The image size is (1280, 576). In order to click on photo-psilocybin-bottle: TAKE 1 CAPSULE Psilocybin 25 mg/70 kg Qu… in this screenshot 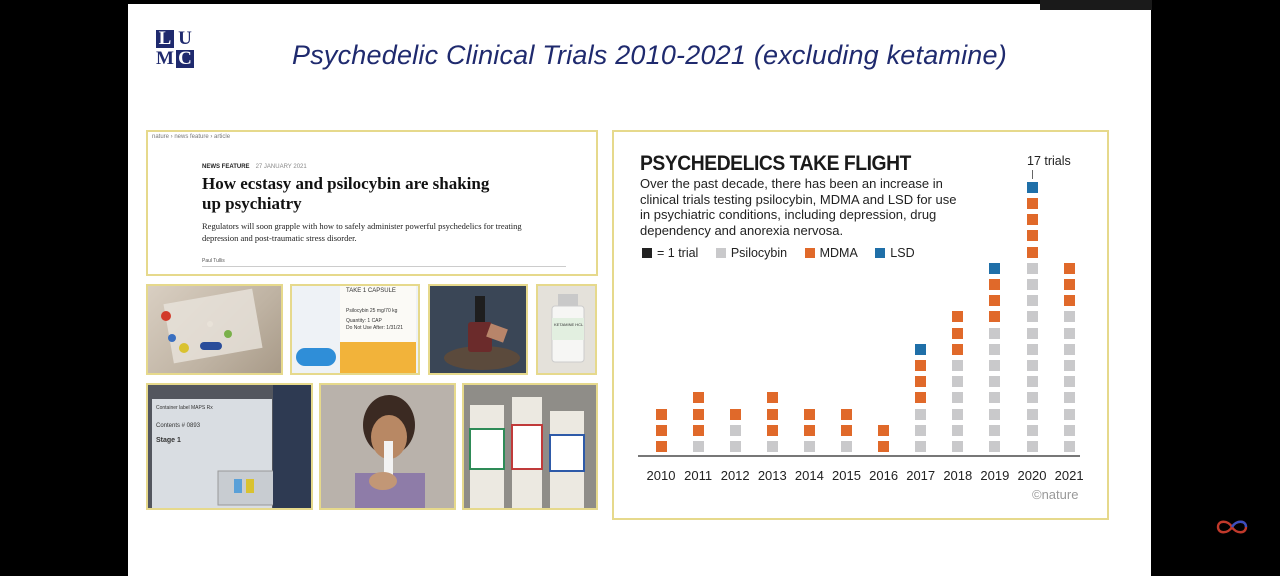, I will do `click(355, 329)`.